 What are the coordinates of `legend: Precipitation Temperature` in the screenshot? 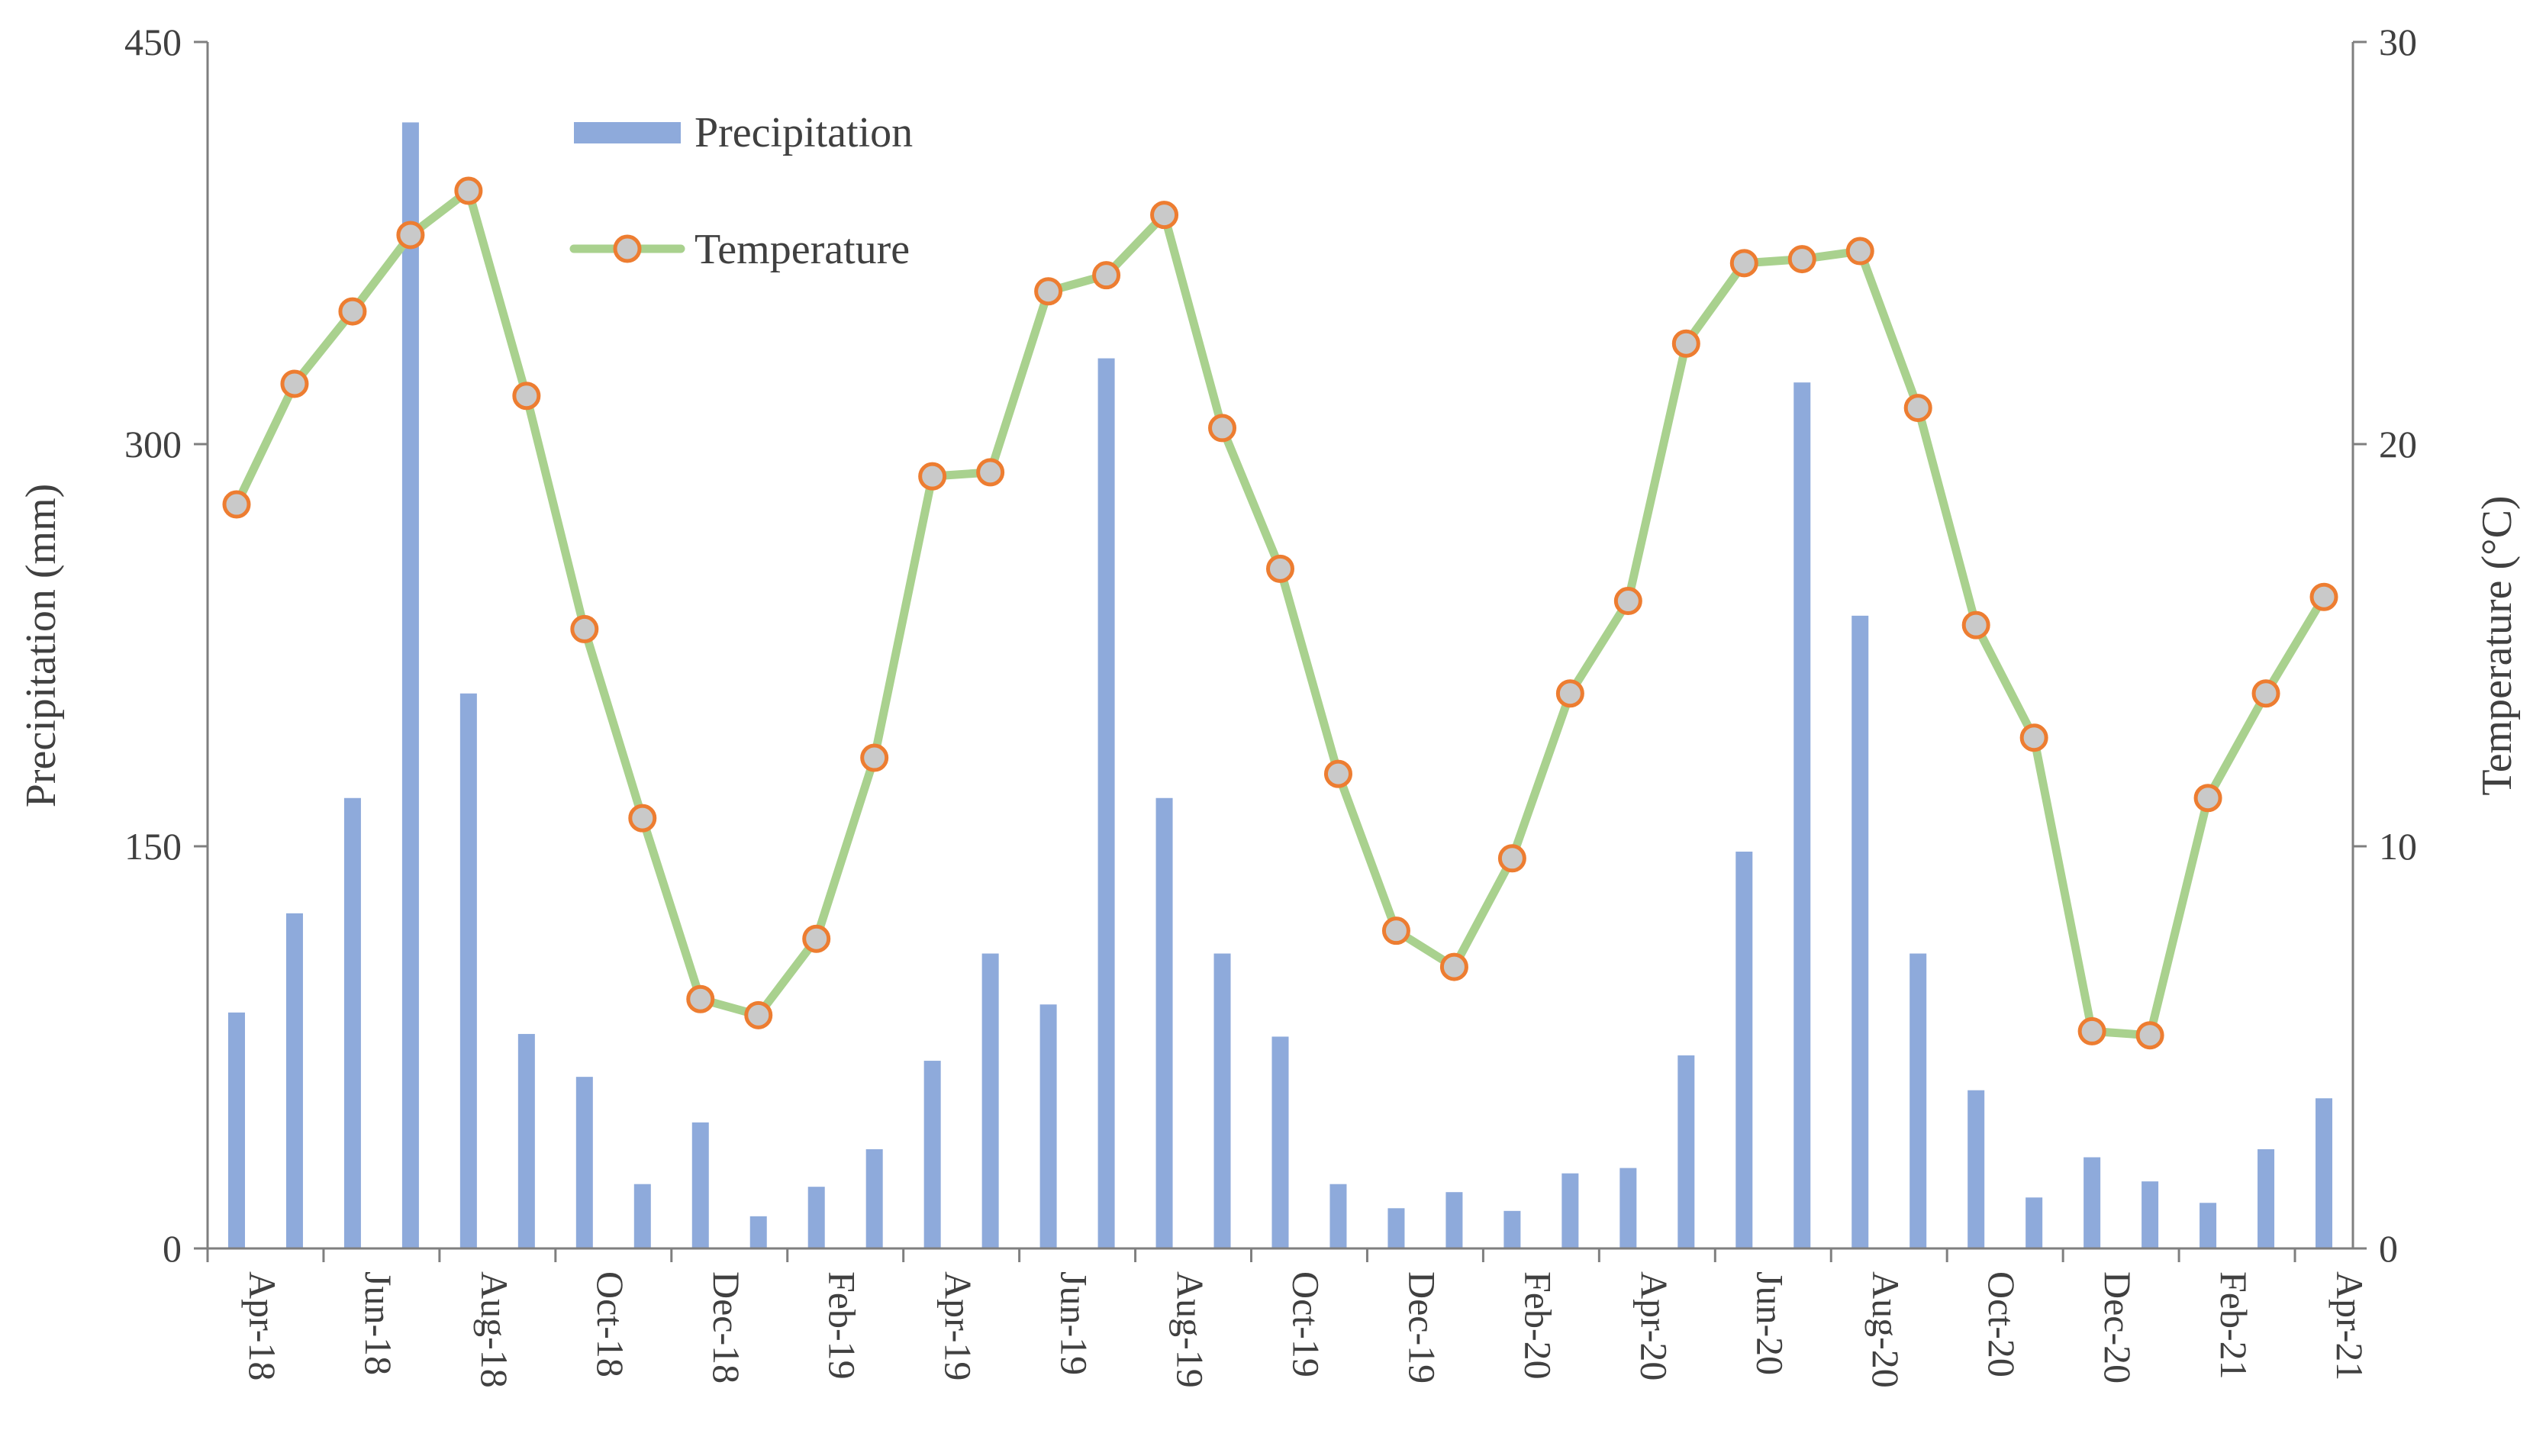 It's located at (741, 191).